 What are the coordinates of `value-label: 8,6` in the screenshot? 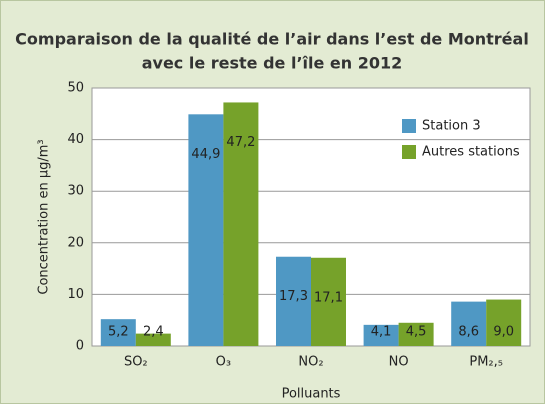 It's located at (468, 332).